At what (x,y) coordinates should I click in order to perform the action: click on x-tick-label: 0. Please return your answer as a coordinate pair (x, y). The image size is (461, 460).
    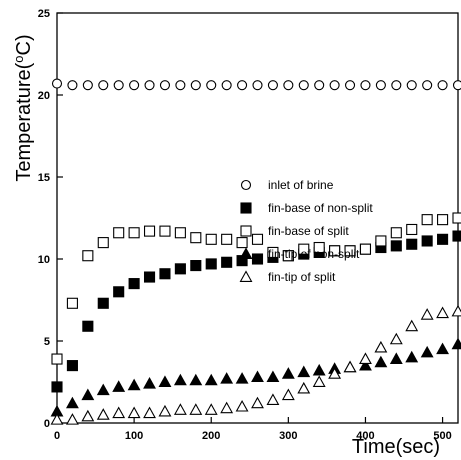
    Looking at the image, I should click on (57, 436).